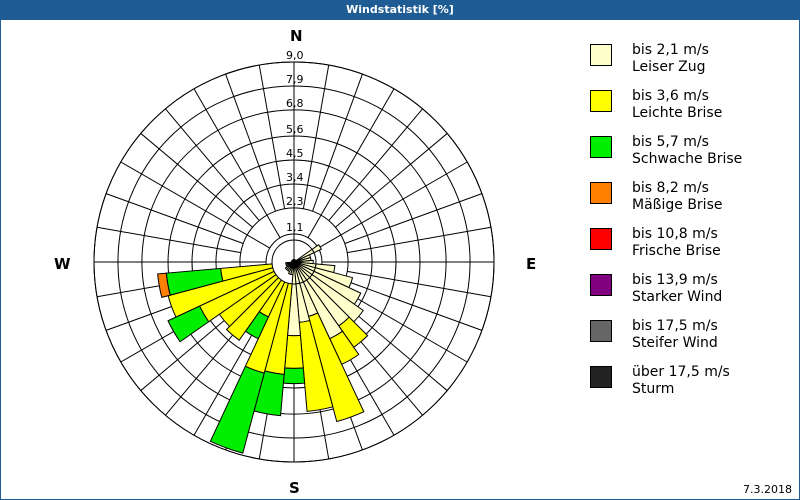  Describe the element at coordinates (62, 264) in the screenshot. I see `compass-west: W` at that location.